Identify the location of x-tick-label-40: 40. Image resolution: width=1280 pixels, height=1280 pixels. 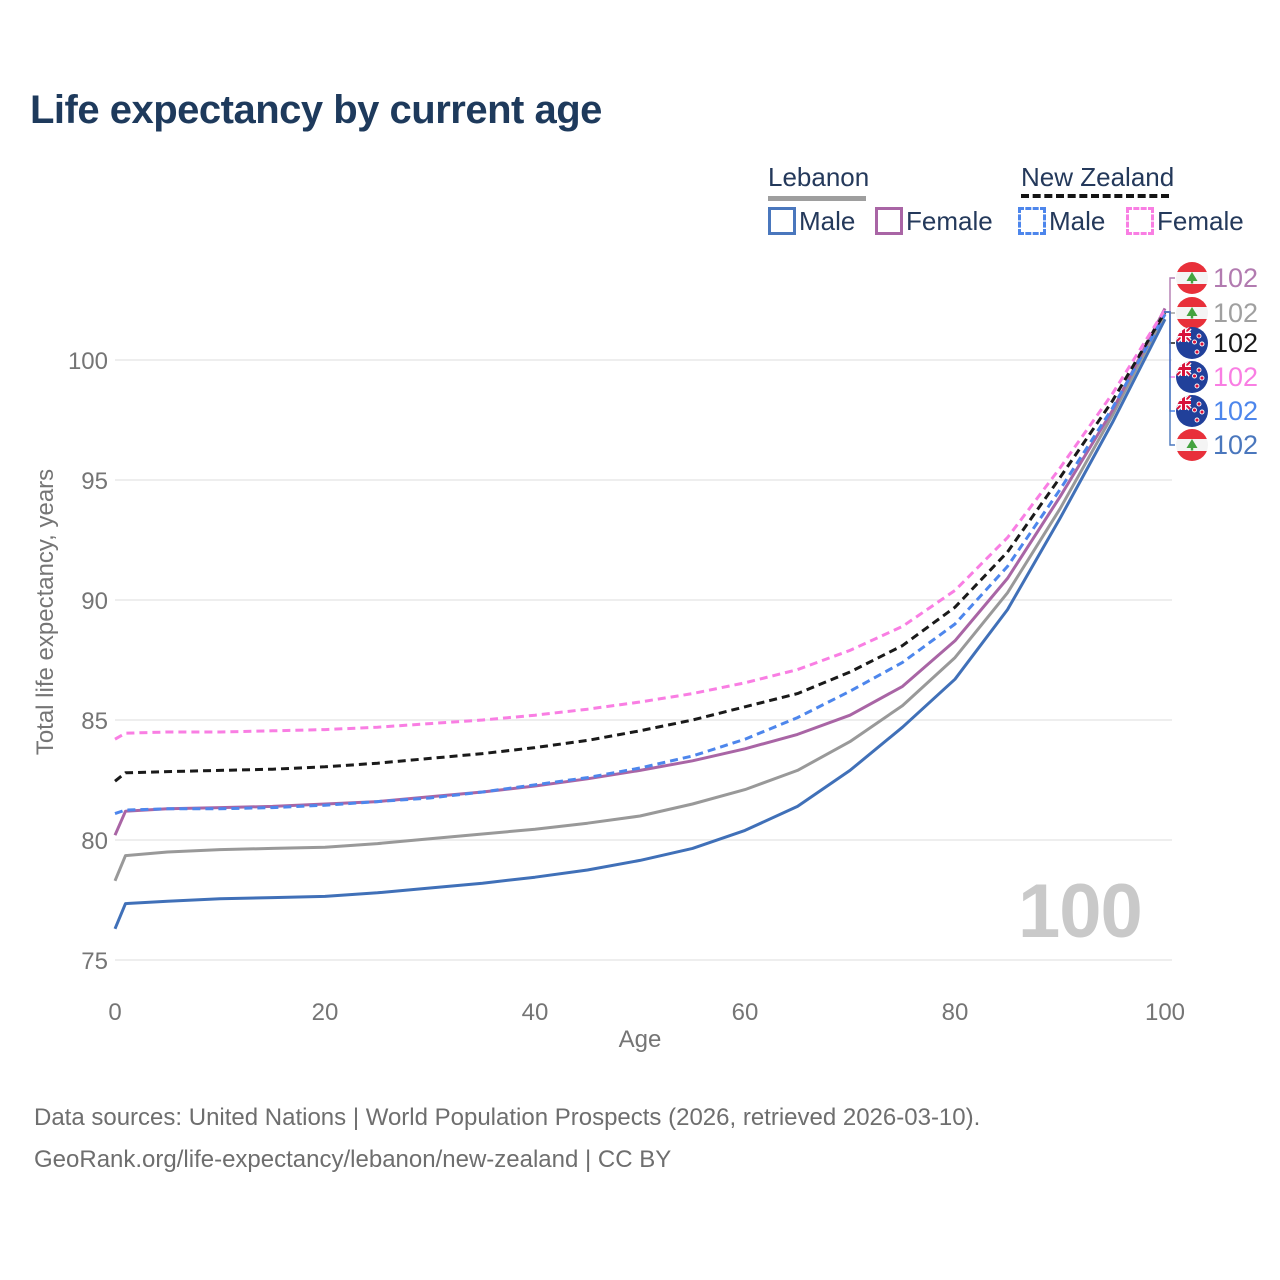
(535, 1012).